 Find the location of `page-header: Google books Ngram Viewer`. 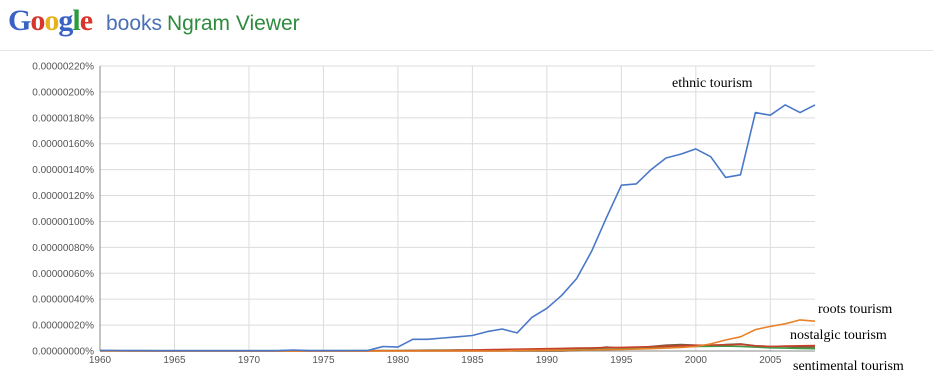

page-header: Google books Ngram Viewer is located at coordinates (466, 25).